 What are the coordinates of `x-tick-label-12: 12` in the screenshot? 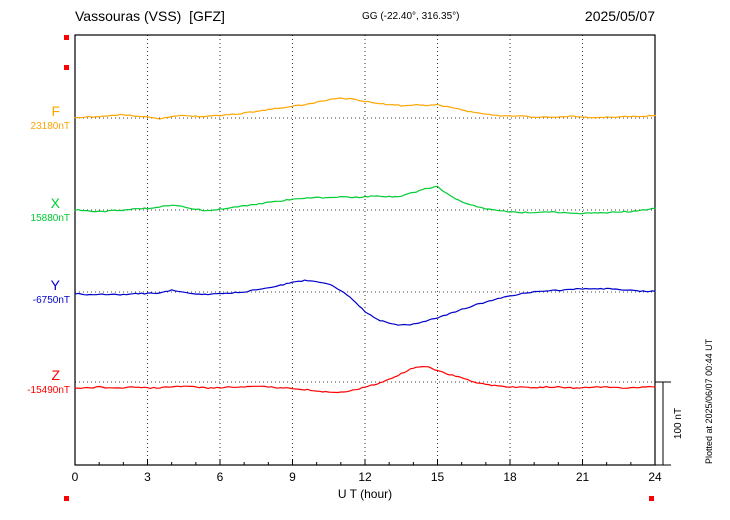 It's located at (365, 477).